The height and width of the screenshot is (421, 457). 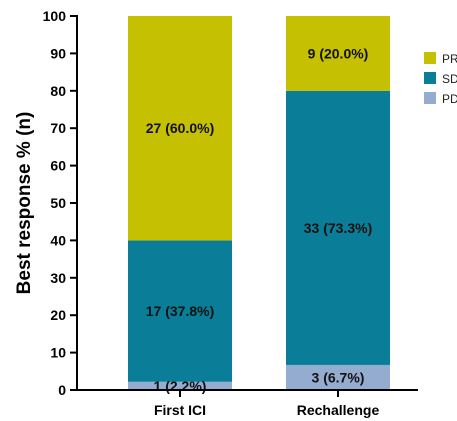 I want to click on y-tick-label-30: 30, so click(x=58, y=278).